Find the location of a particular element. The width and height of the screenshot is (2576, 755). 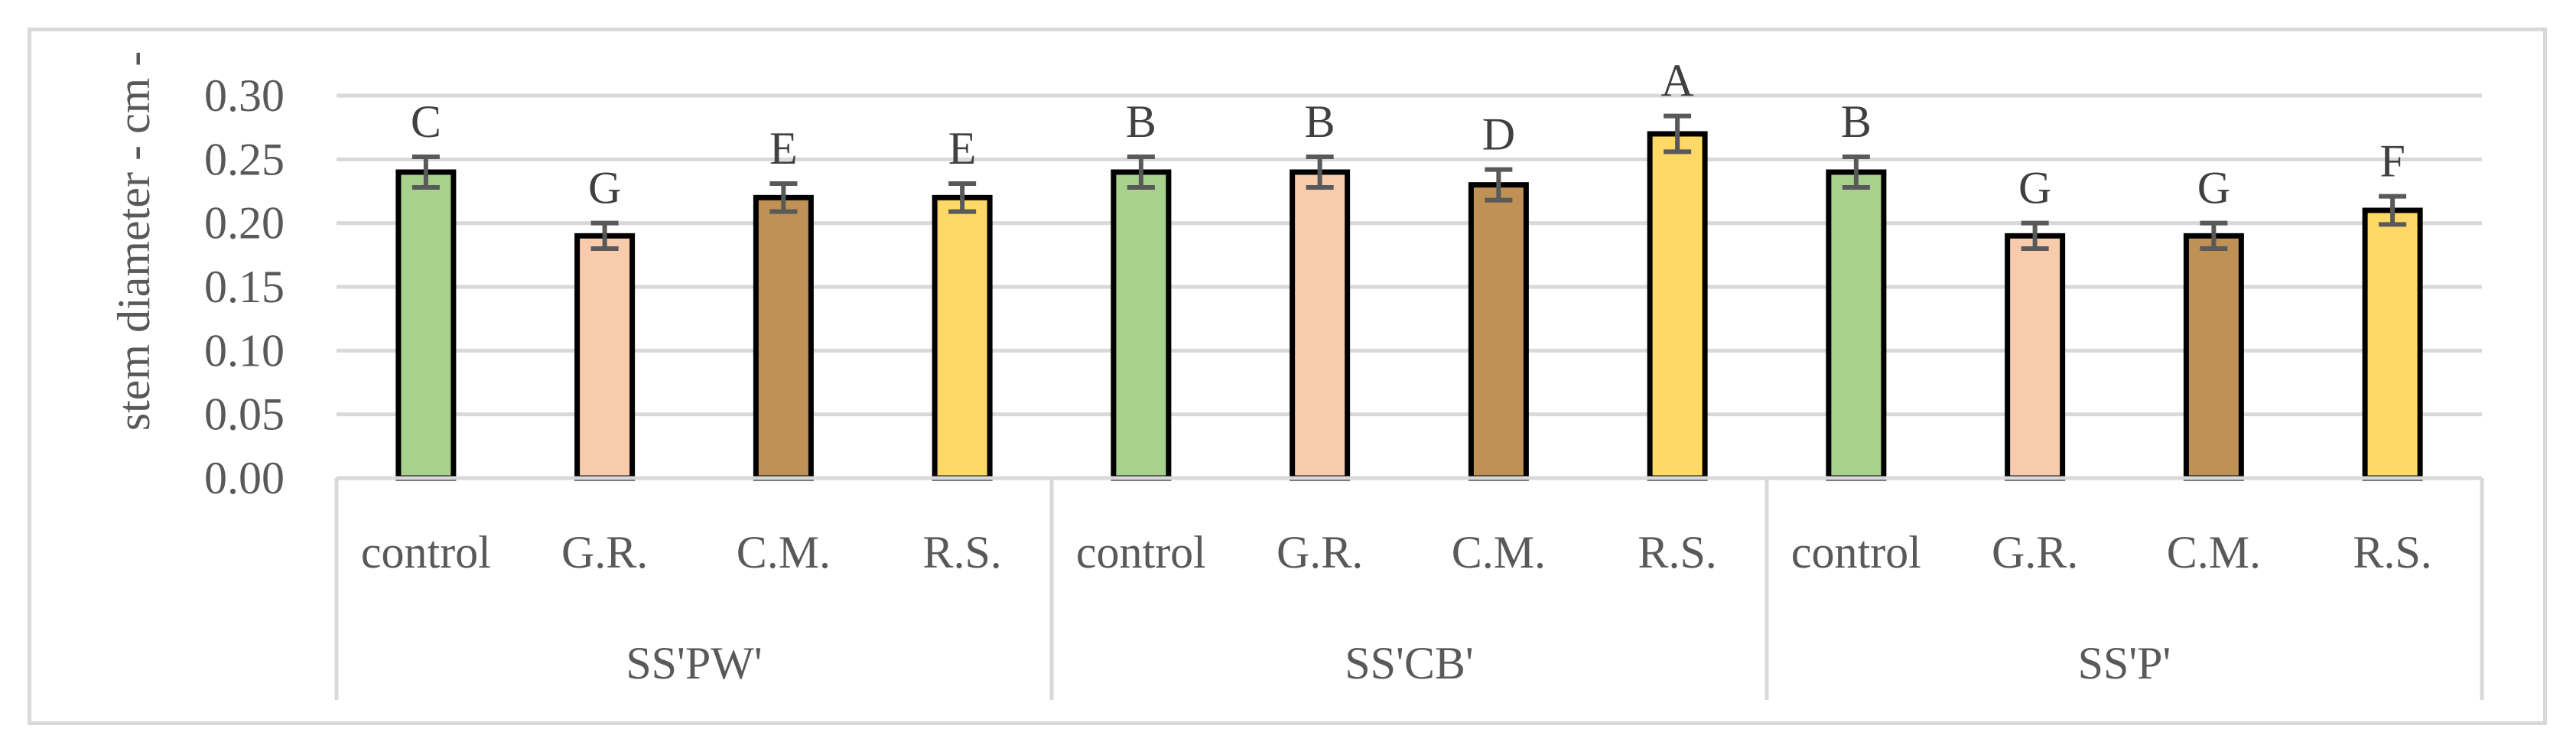

y-axis-title: stem diameter - cm - is located at coordinates (134, 241).